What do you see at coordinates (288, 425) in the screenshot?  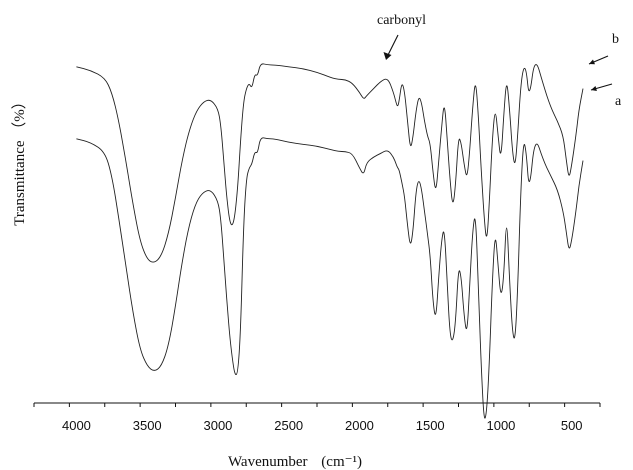 I see `x-tick-label: 2500` at bounding box center [288, 425].